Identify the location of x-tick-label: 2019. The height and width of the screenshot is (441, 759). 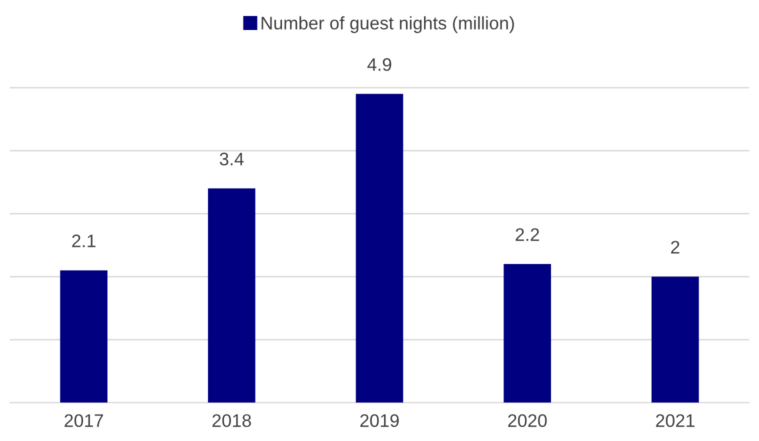
(379, 421).